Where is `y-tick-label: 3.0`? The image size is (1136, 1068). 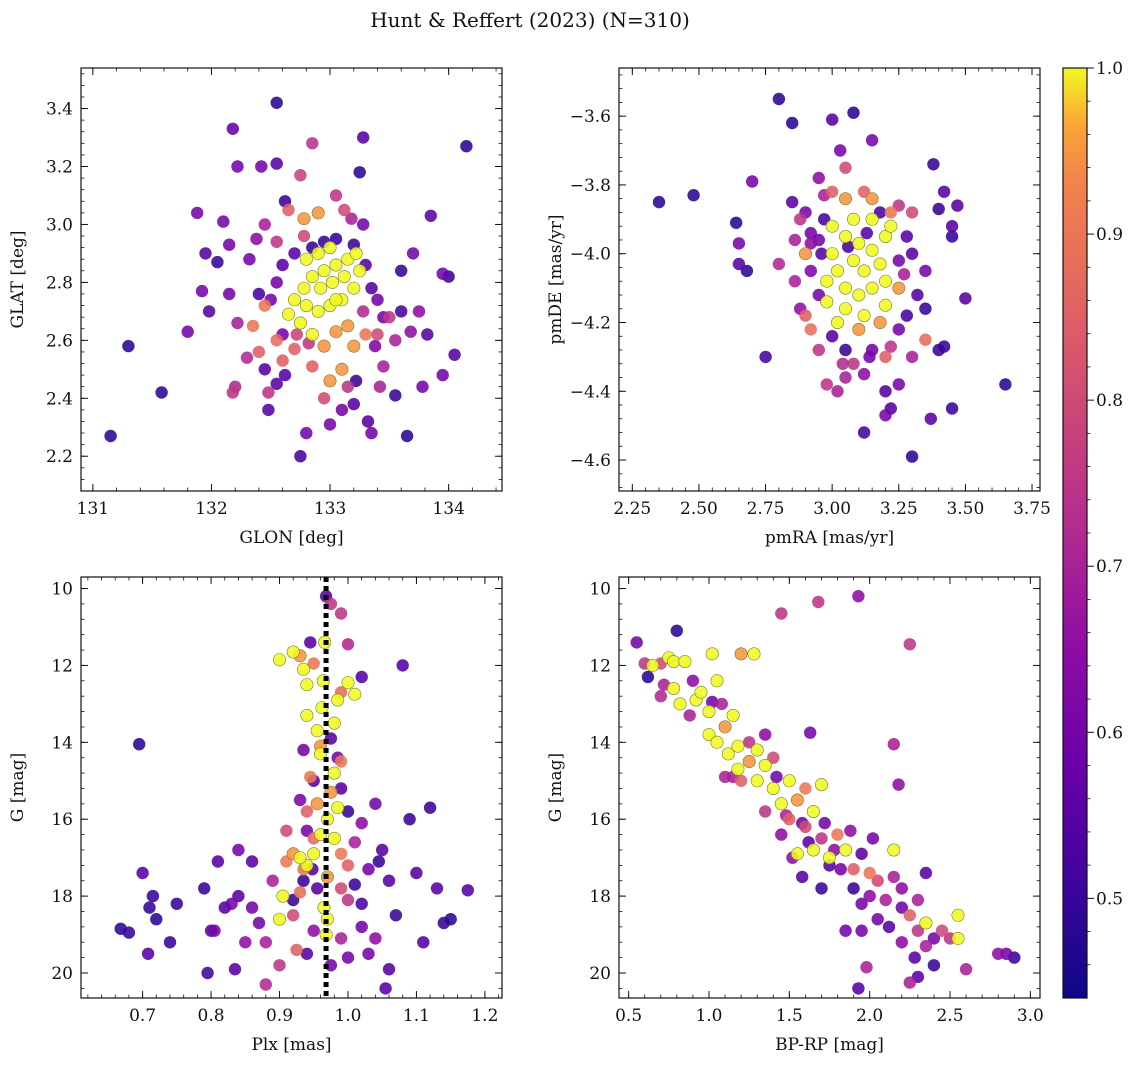 y-tick-label: 3.0 is located at coordinates (59, 225).